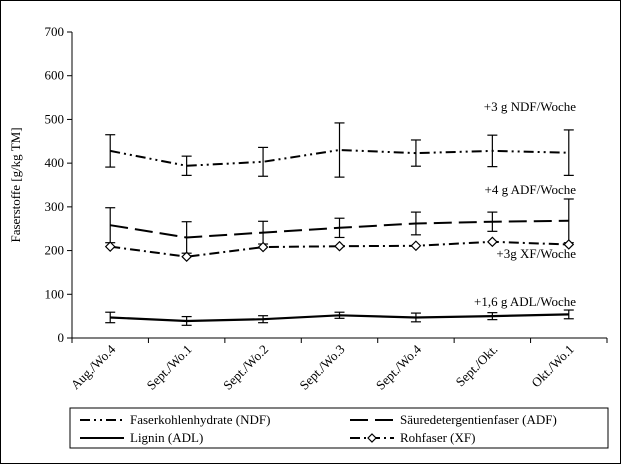 The height and width of the screenshot is (464, 621). What do you see at coordinates (536, 253) in the screenshot?
I see `annotation: +3g XF/Woche` at bounding box center [536, 253].